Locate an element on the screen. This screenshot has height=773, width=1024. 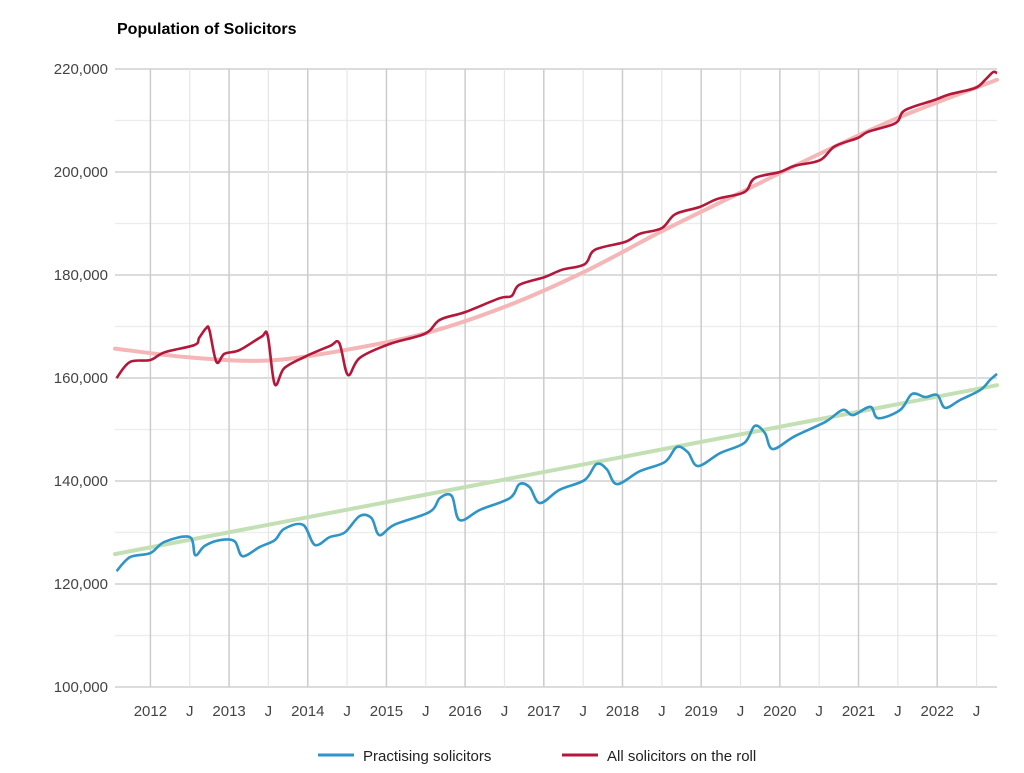
y-tick-label: 120,000 is located at coordinates (81, 584).